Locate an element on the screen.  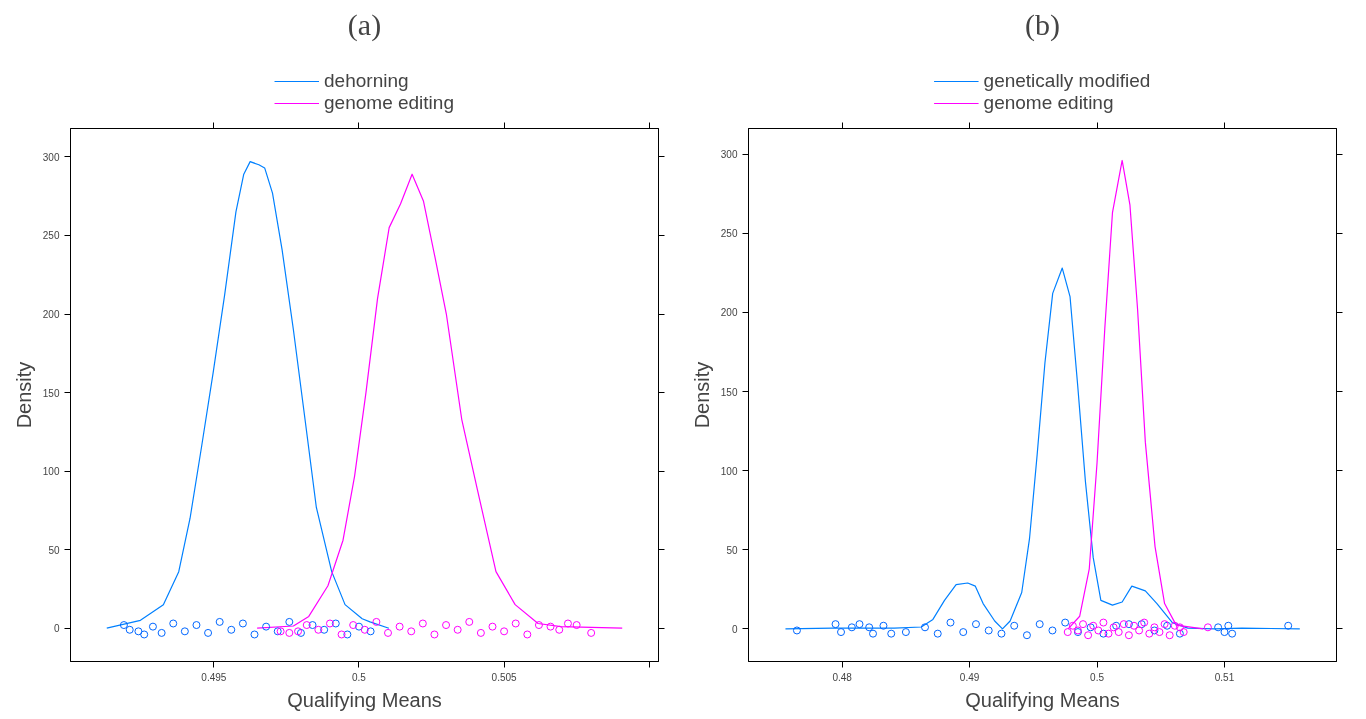
legend-label: genetically modified is located at coordinates (1067, 81).